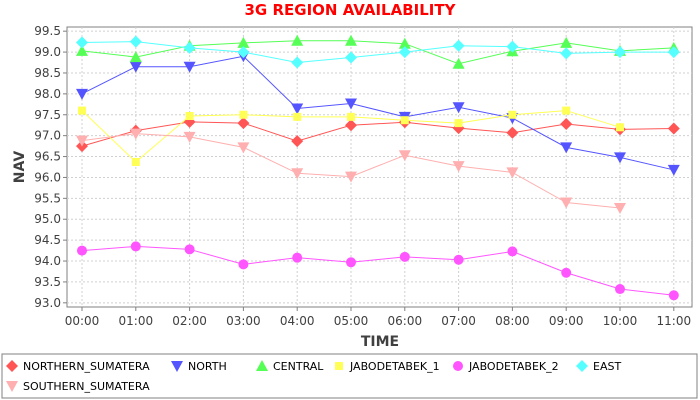 This screenshot has height=400, width=700. Describe the element at coordinates (380, 342) in the screenshot. I see `x-axis-label: TIME` at that location.